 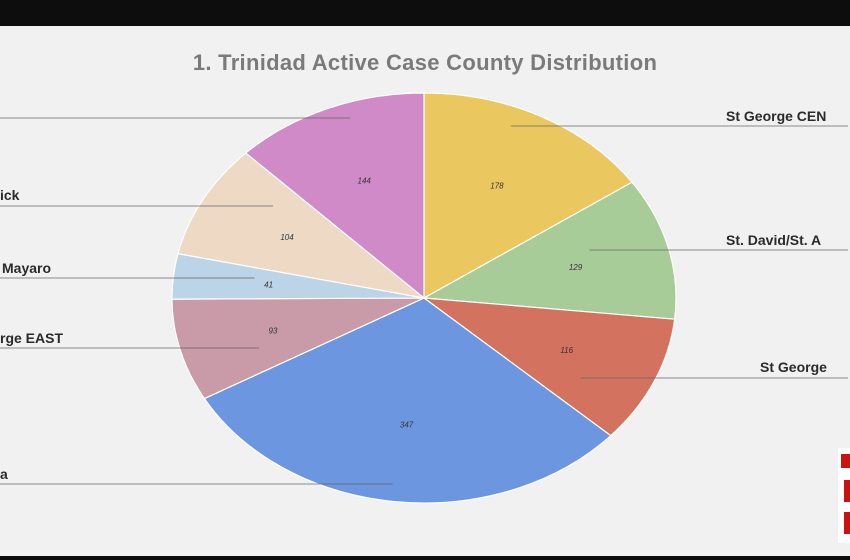 What do you see at coordinates (287, 237) in the screenshot?
I see `slice-value-label: 104` at bounding box center [287, 237].